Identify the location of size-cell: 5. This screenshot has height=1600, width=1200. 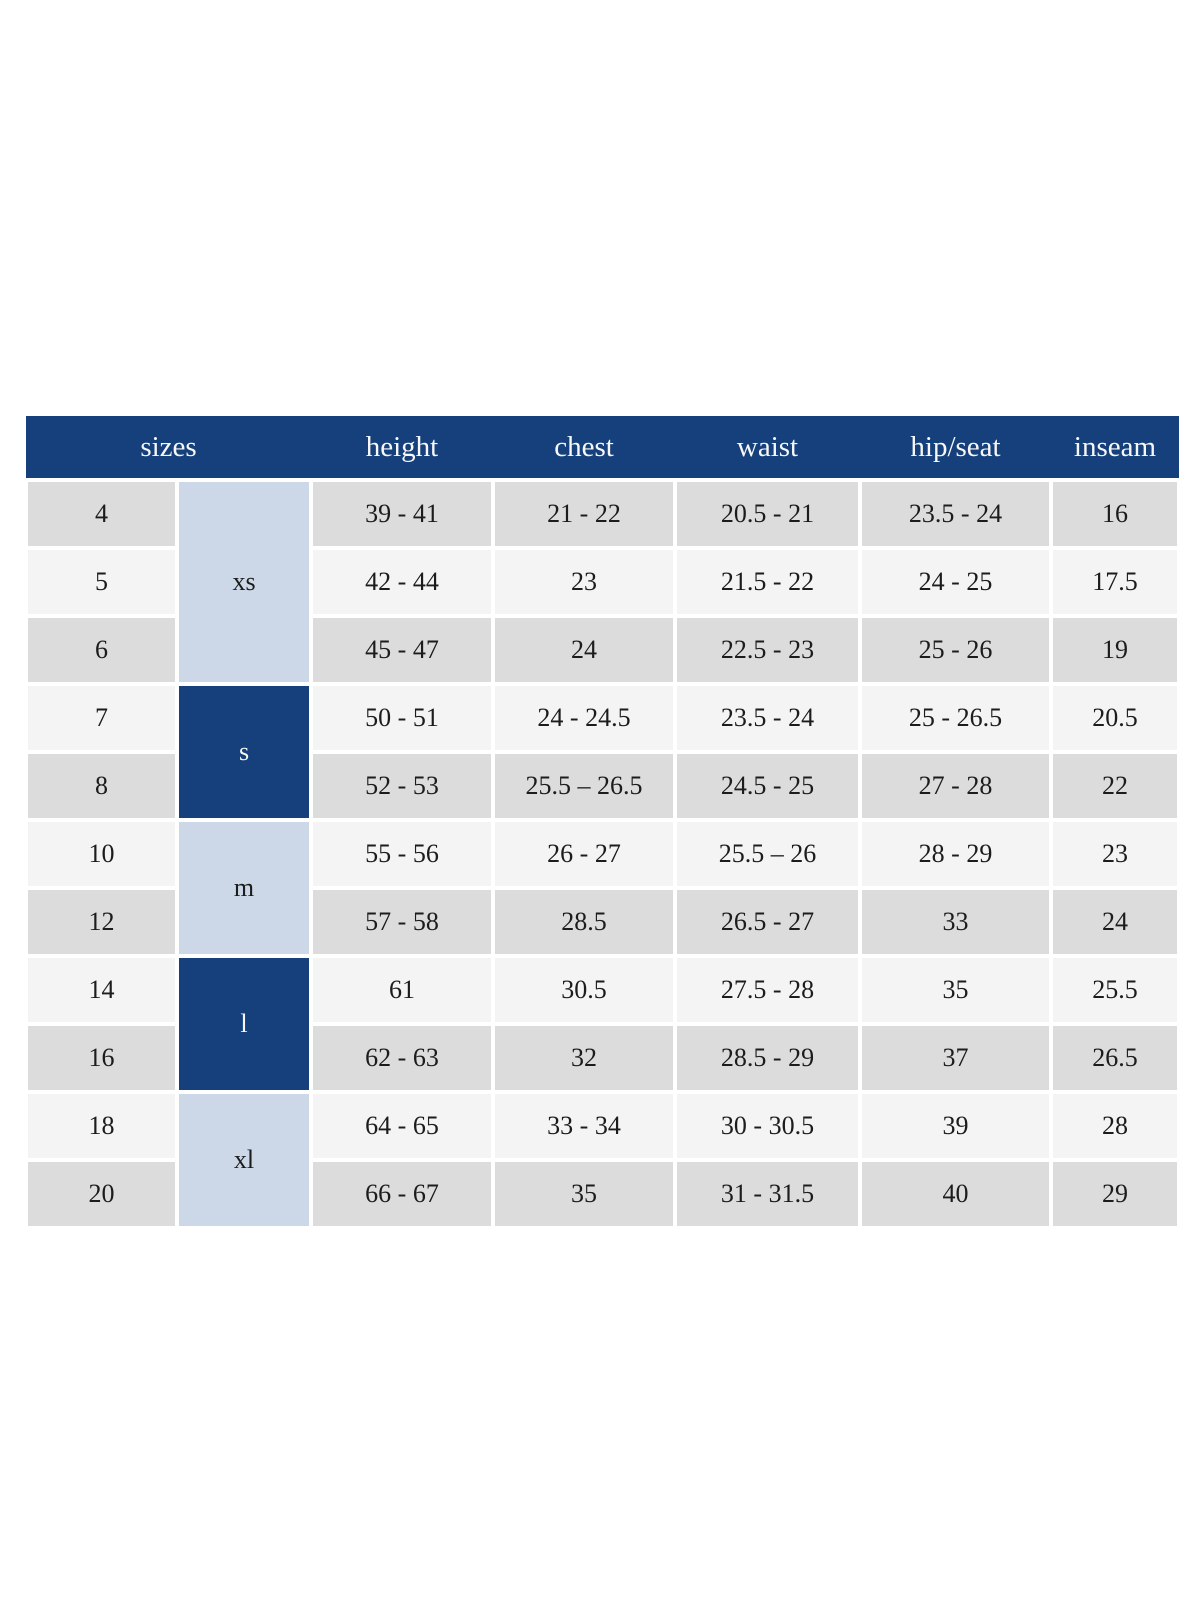
(101, 582).